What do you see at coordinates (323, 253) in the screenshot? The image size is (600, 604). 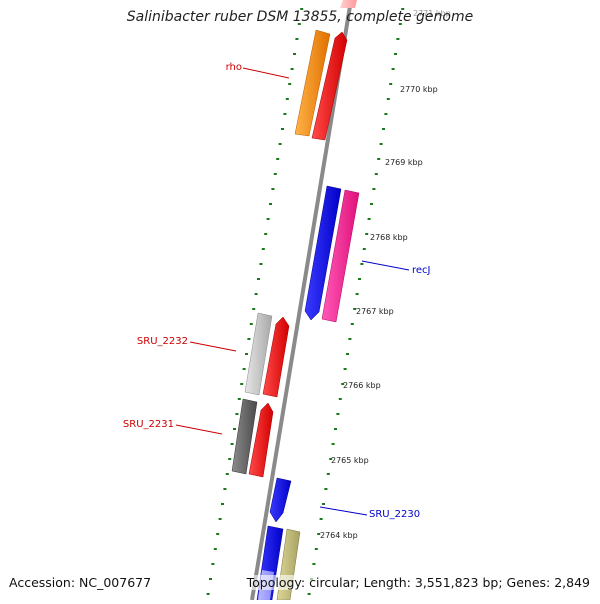 I see `gene-recJ-arrow` at bounding box center [323, 253].